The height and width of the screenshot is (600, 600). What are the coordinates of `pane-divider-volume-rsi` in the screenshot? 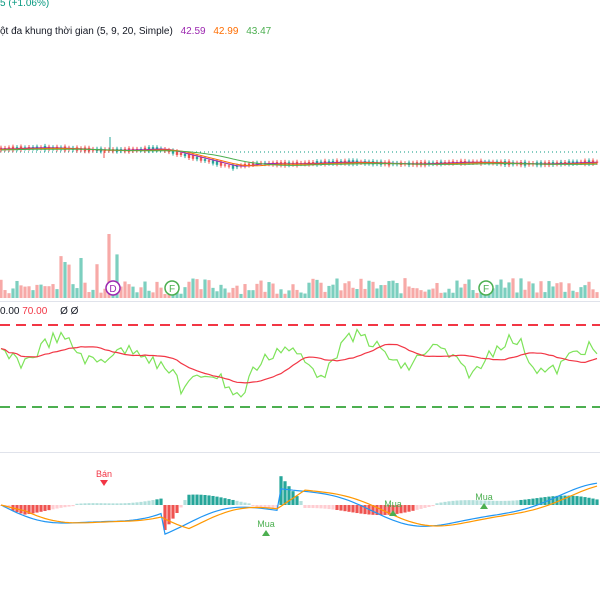 It's located at (300, 301).